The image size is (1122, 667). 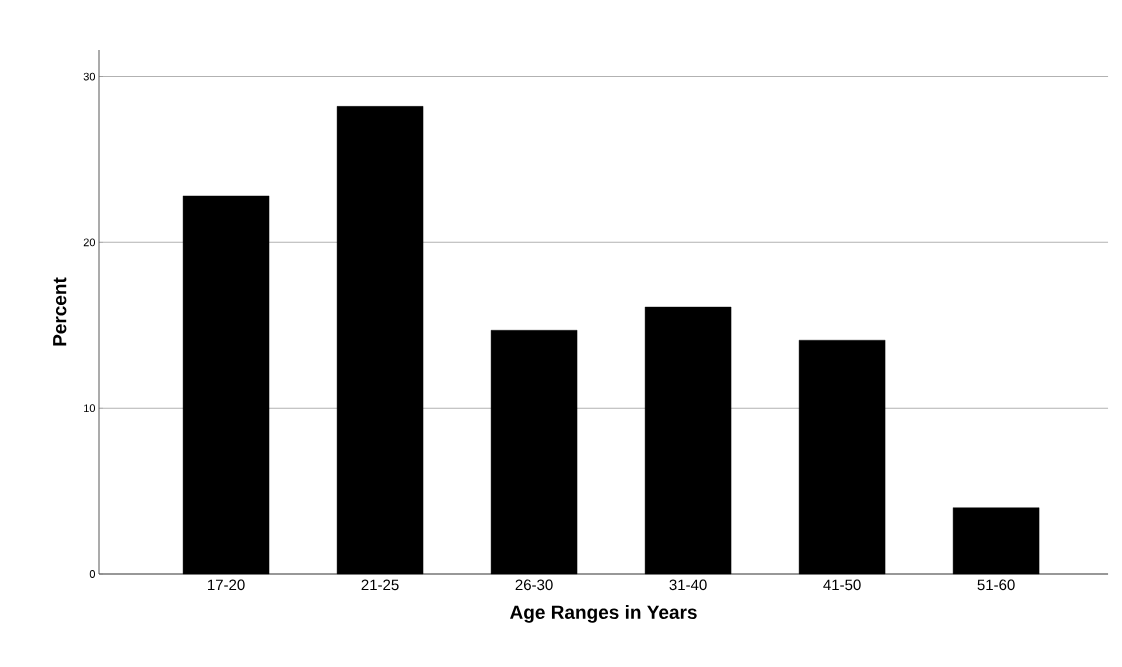 What do you see at coordinates (842, 585) in the screenshot?
I see `x-tick-label: 41-50` at bounding box center [842, 585].